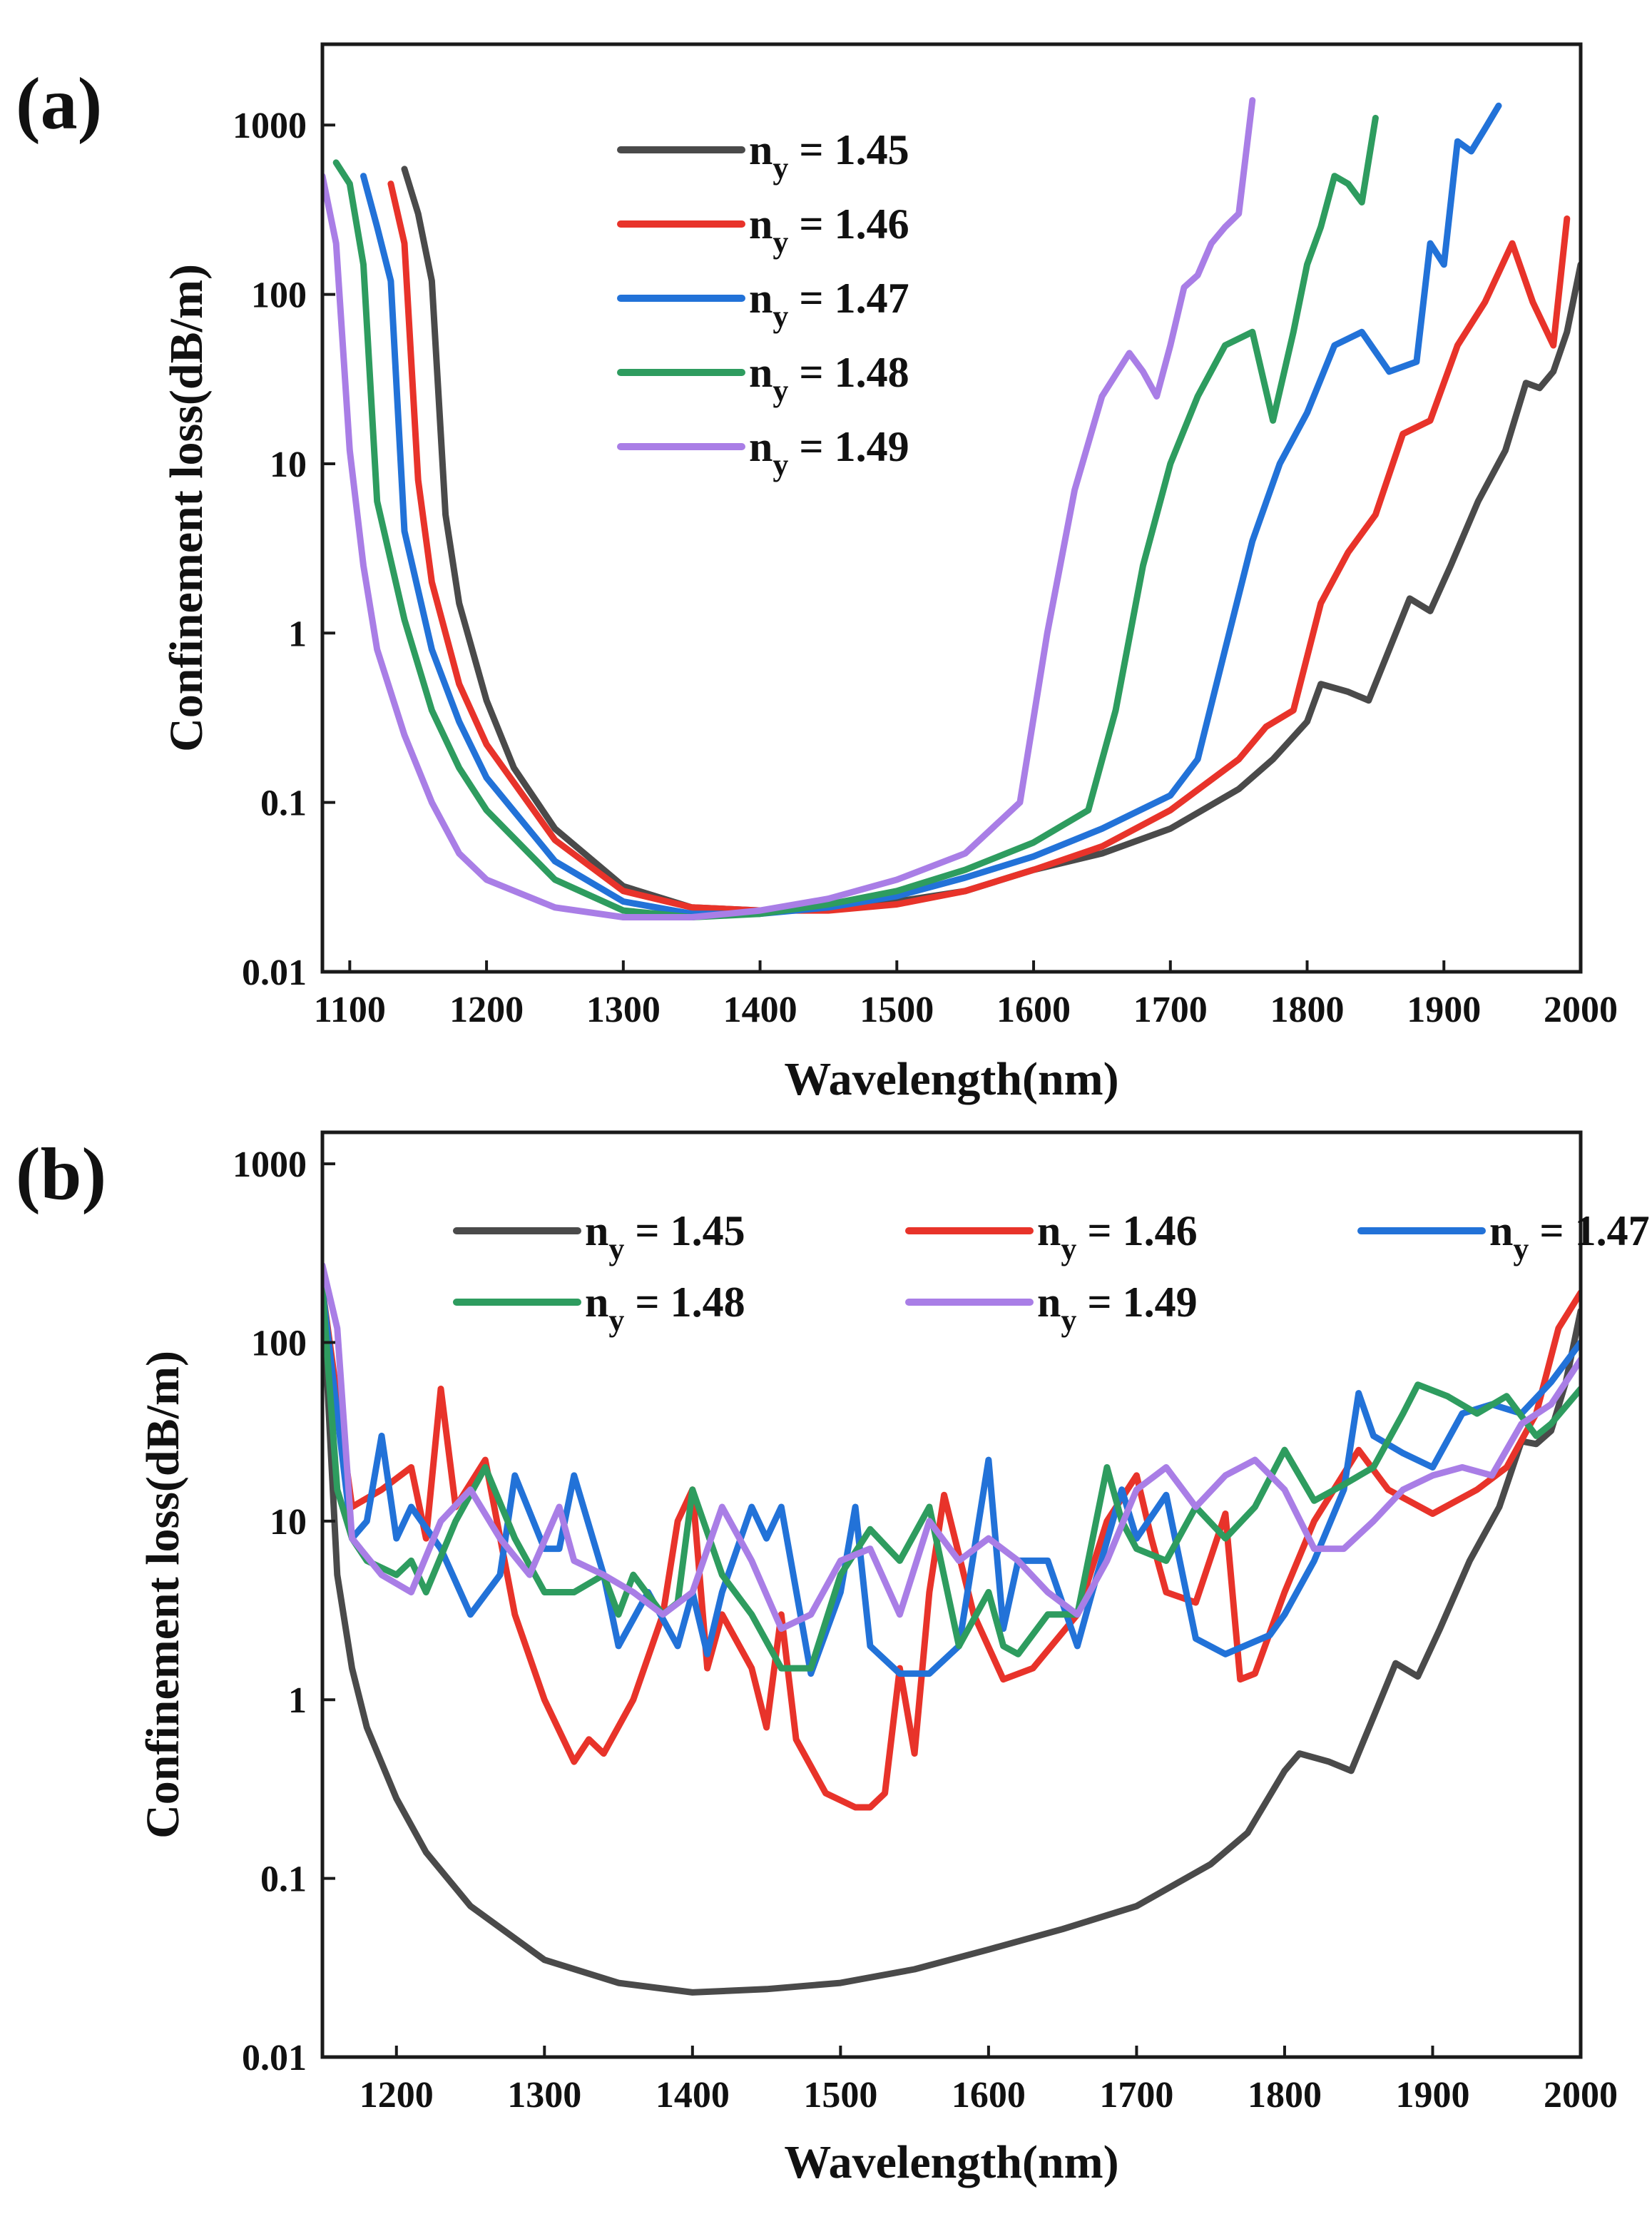 Image resolution: width=1652 pixels, height=2229 pixels. I want to click on panel-a-x-tick-label: 1600, so click(1033, 1010).